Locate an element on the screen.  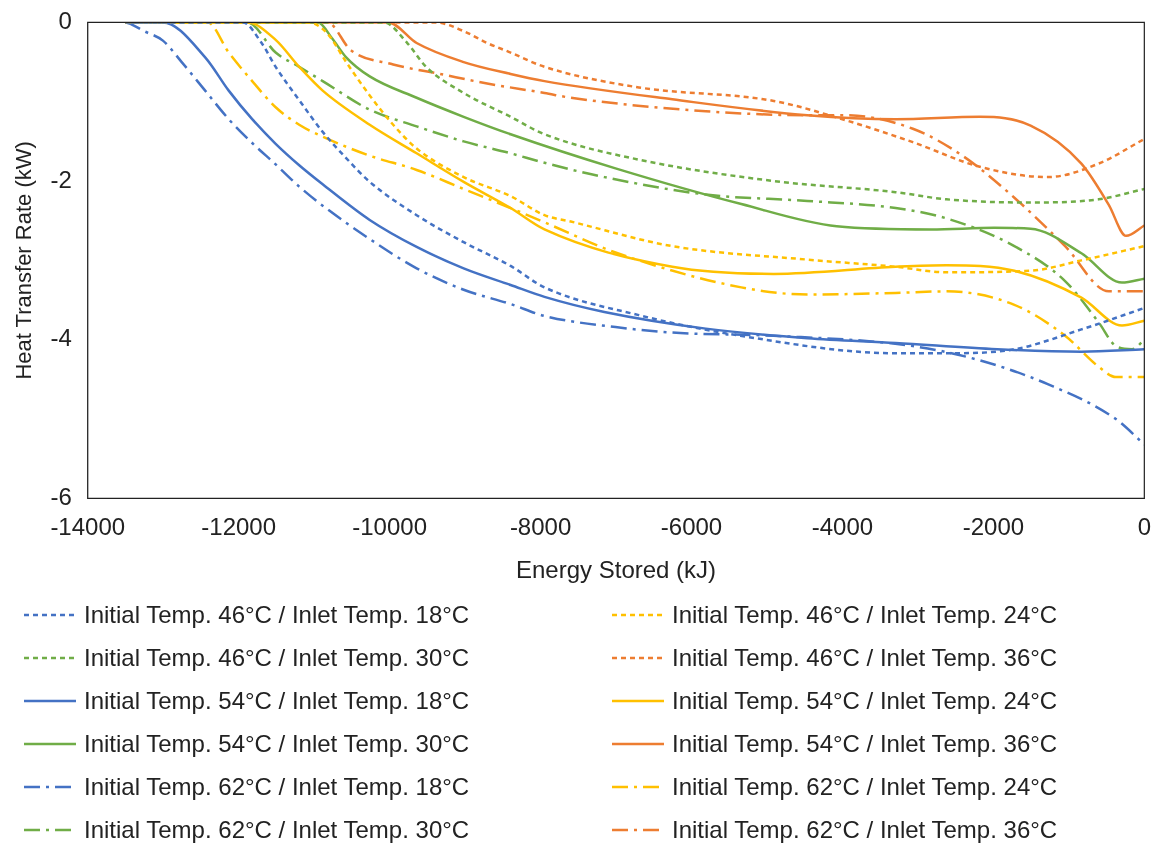
y-tick-label: -4 is located at coordinates (61, 338).